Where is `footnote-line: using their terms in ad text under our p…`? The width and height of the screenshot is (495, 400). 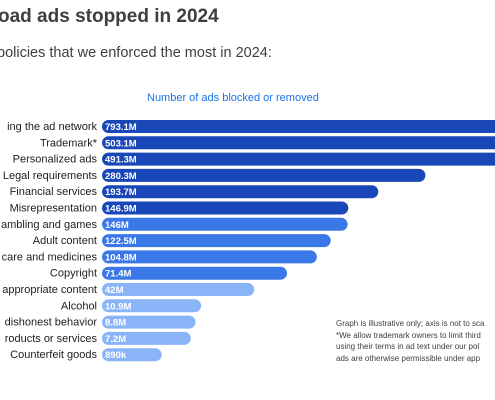
footnote-line: using their terms in ad text under our p… is located at coordinates (408, 346).